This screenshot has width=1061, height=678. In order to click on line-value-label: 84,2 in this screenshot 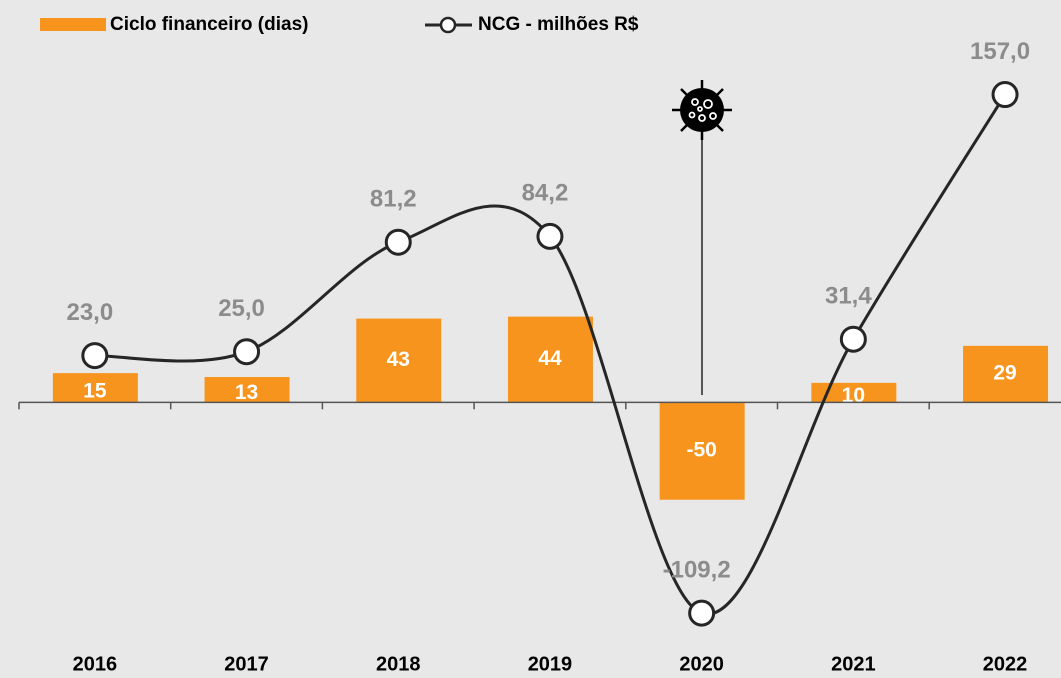, I will do `click(545, 193)`.